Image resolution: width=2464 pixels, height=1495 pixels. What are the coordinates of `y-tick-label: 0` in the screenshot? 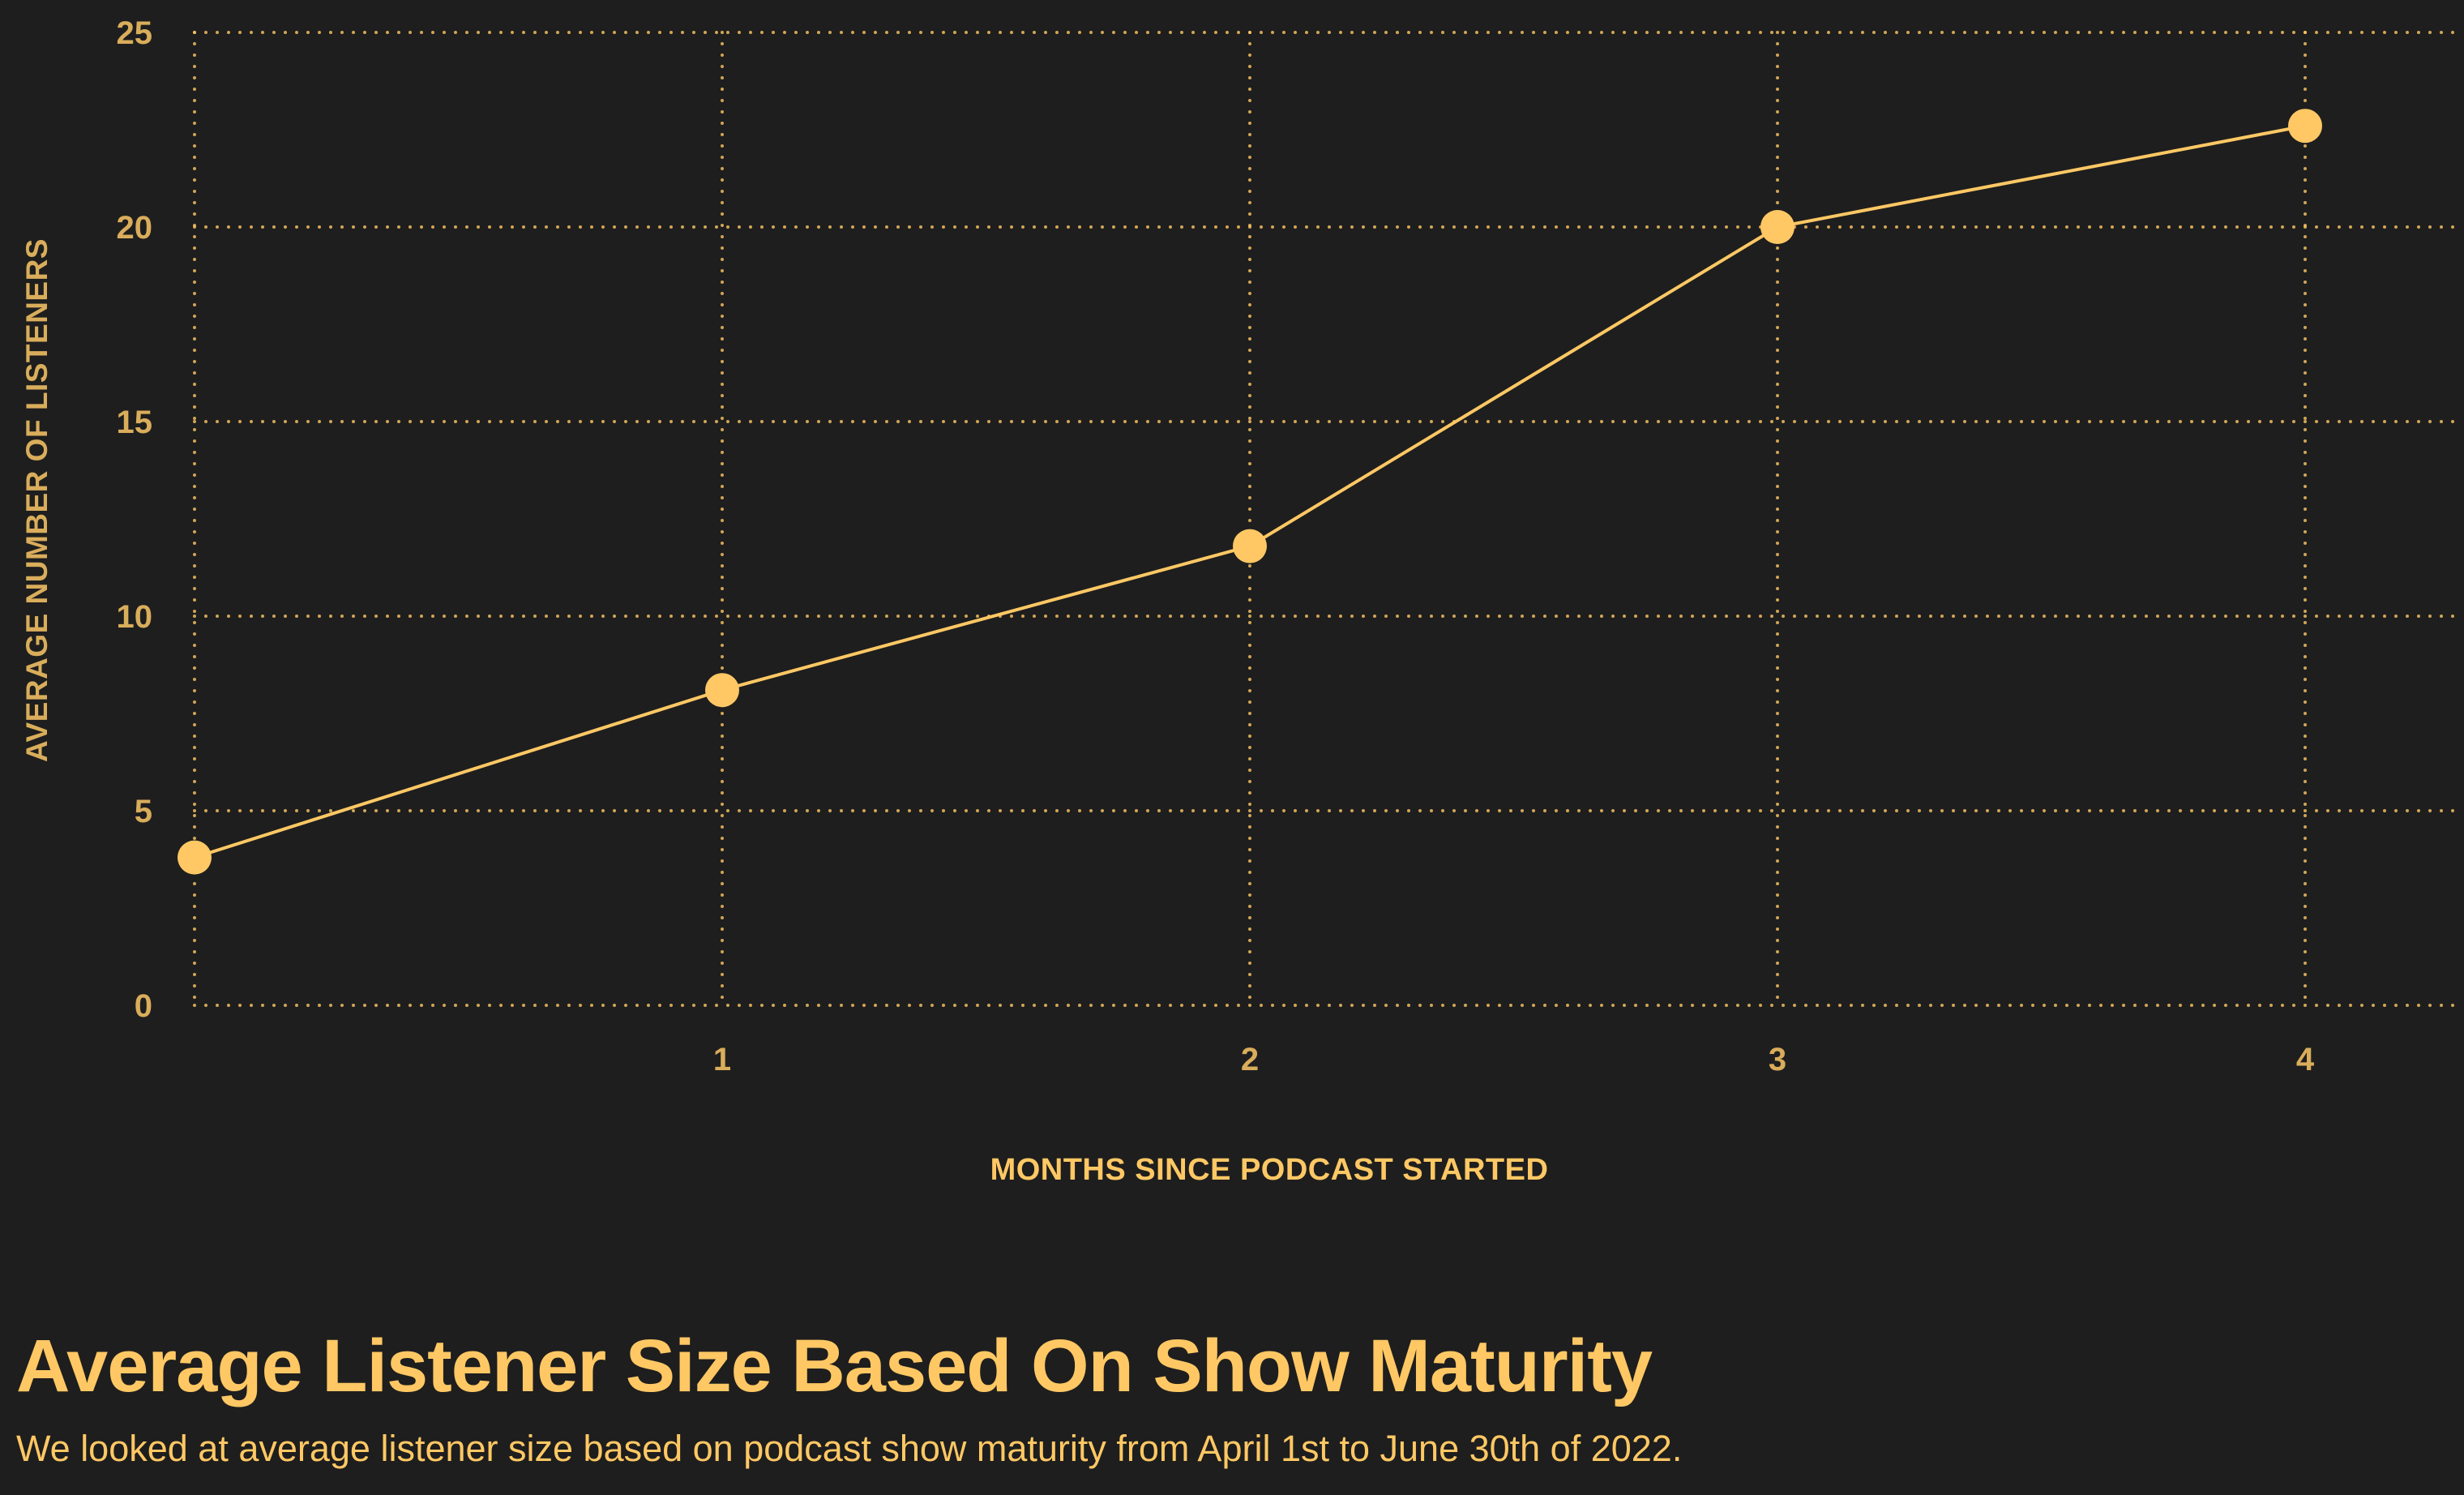 It's located at (143, 1006).